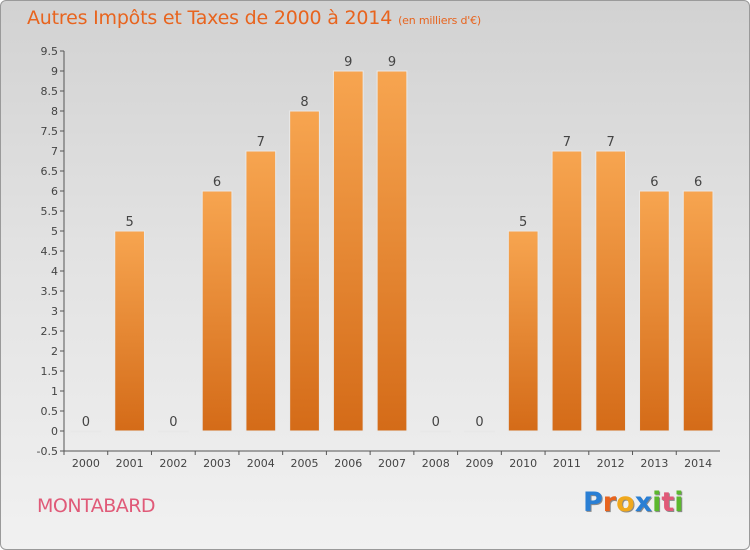 This screenshot has width=750, height=550. I want to click on y-tick-label: 5, so click(54, 231).